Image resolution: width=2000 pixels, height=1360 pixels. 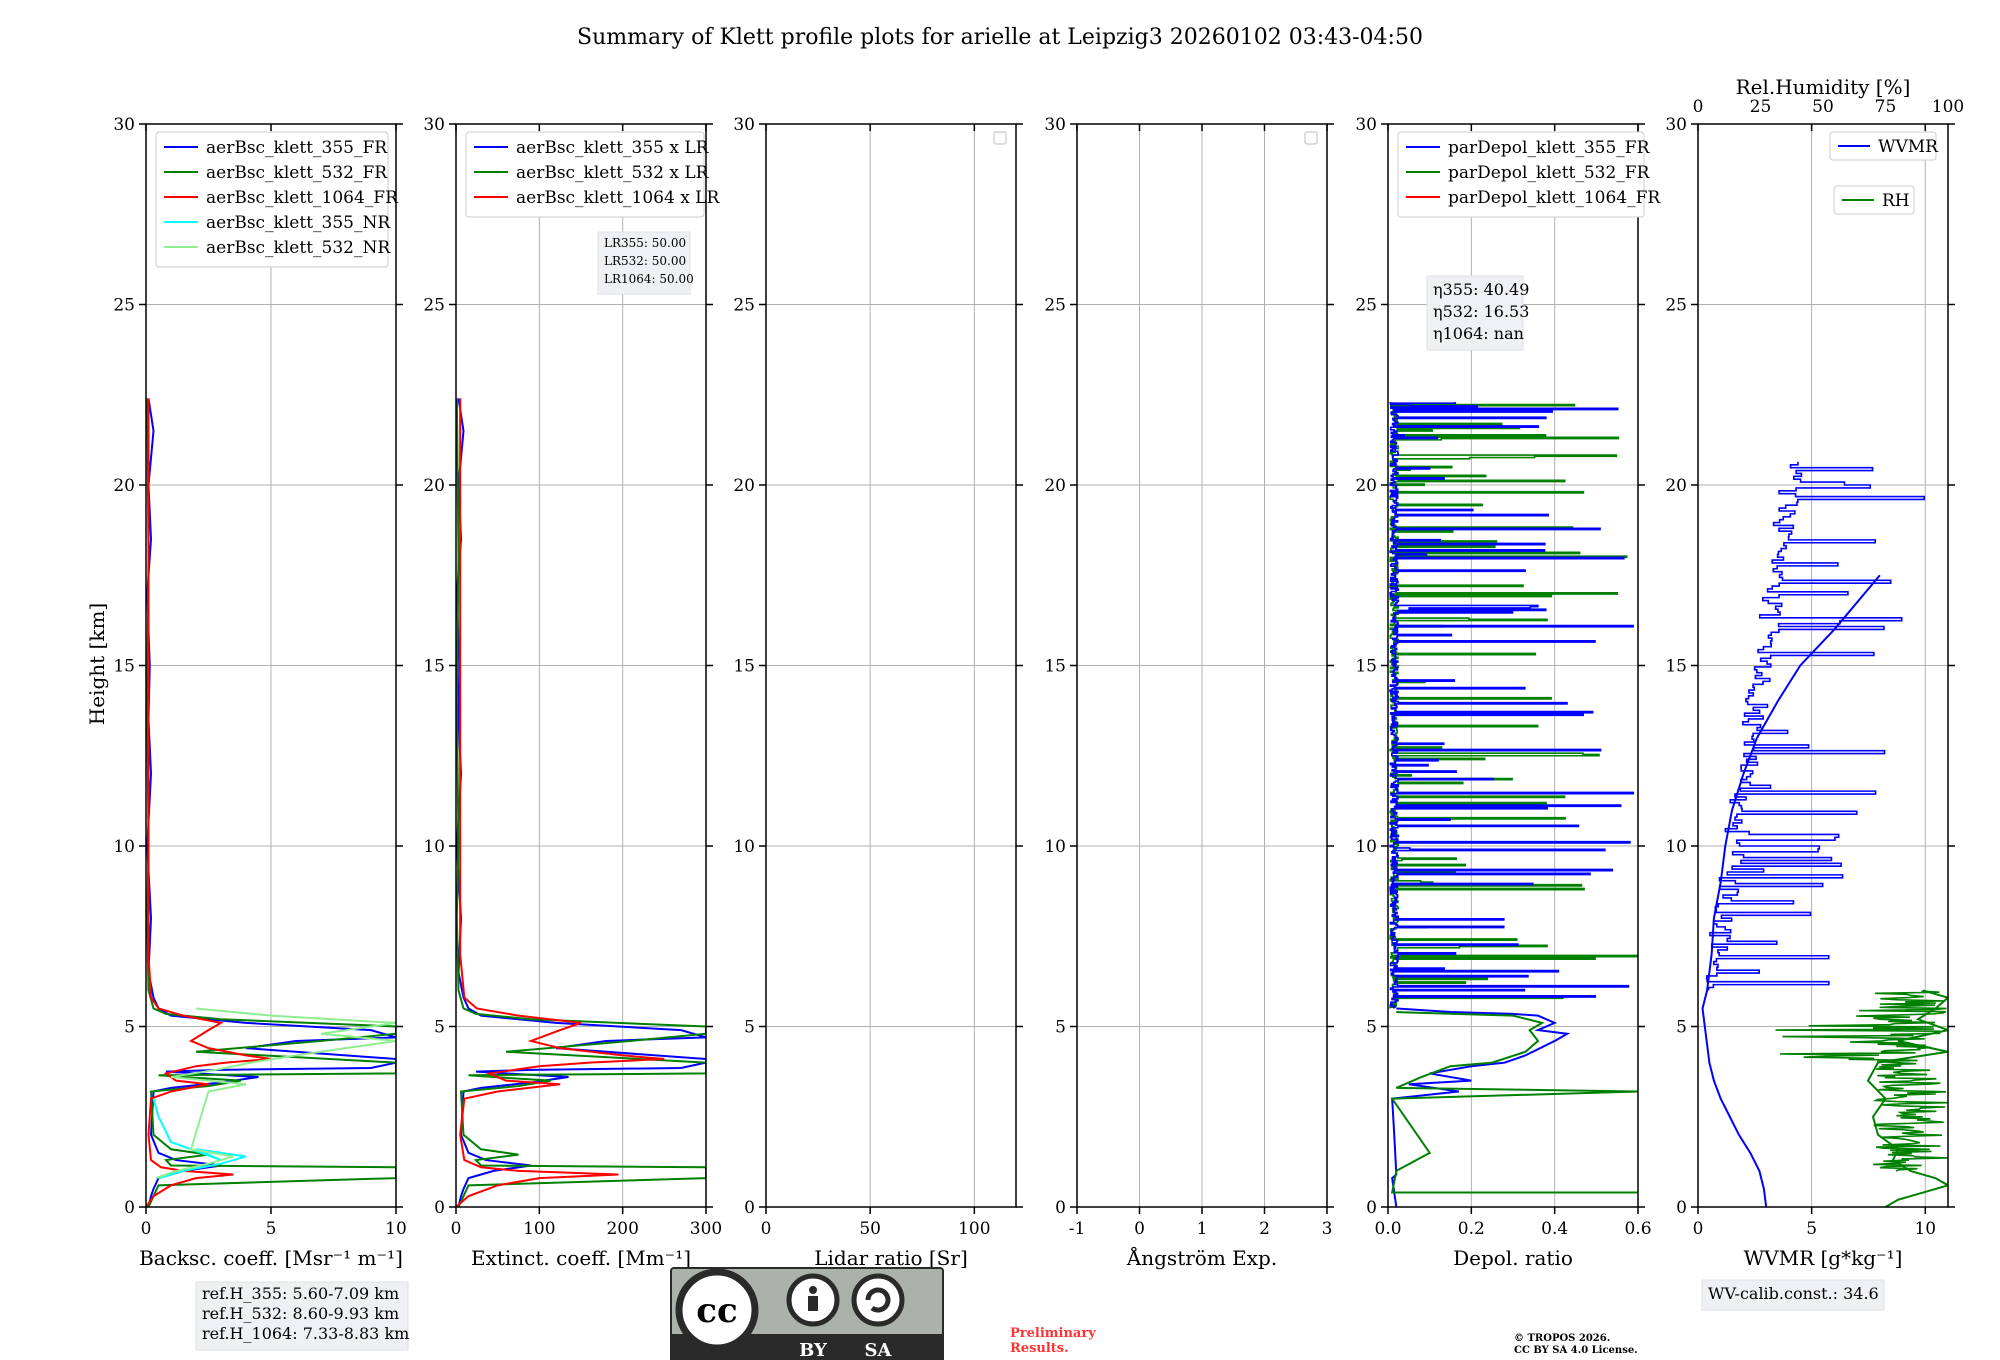 What do you see at coordinates (560, 802) in the screenshot?
I see `series-line-aerBsc_klett_1064 x LR` at bounding box center [560, 802].